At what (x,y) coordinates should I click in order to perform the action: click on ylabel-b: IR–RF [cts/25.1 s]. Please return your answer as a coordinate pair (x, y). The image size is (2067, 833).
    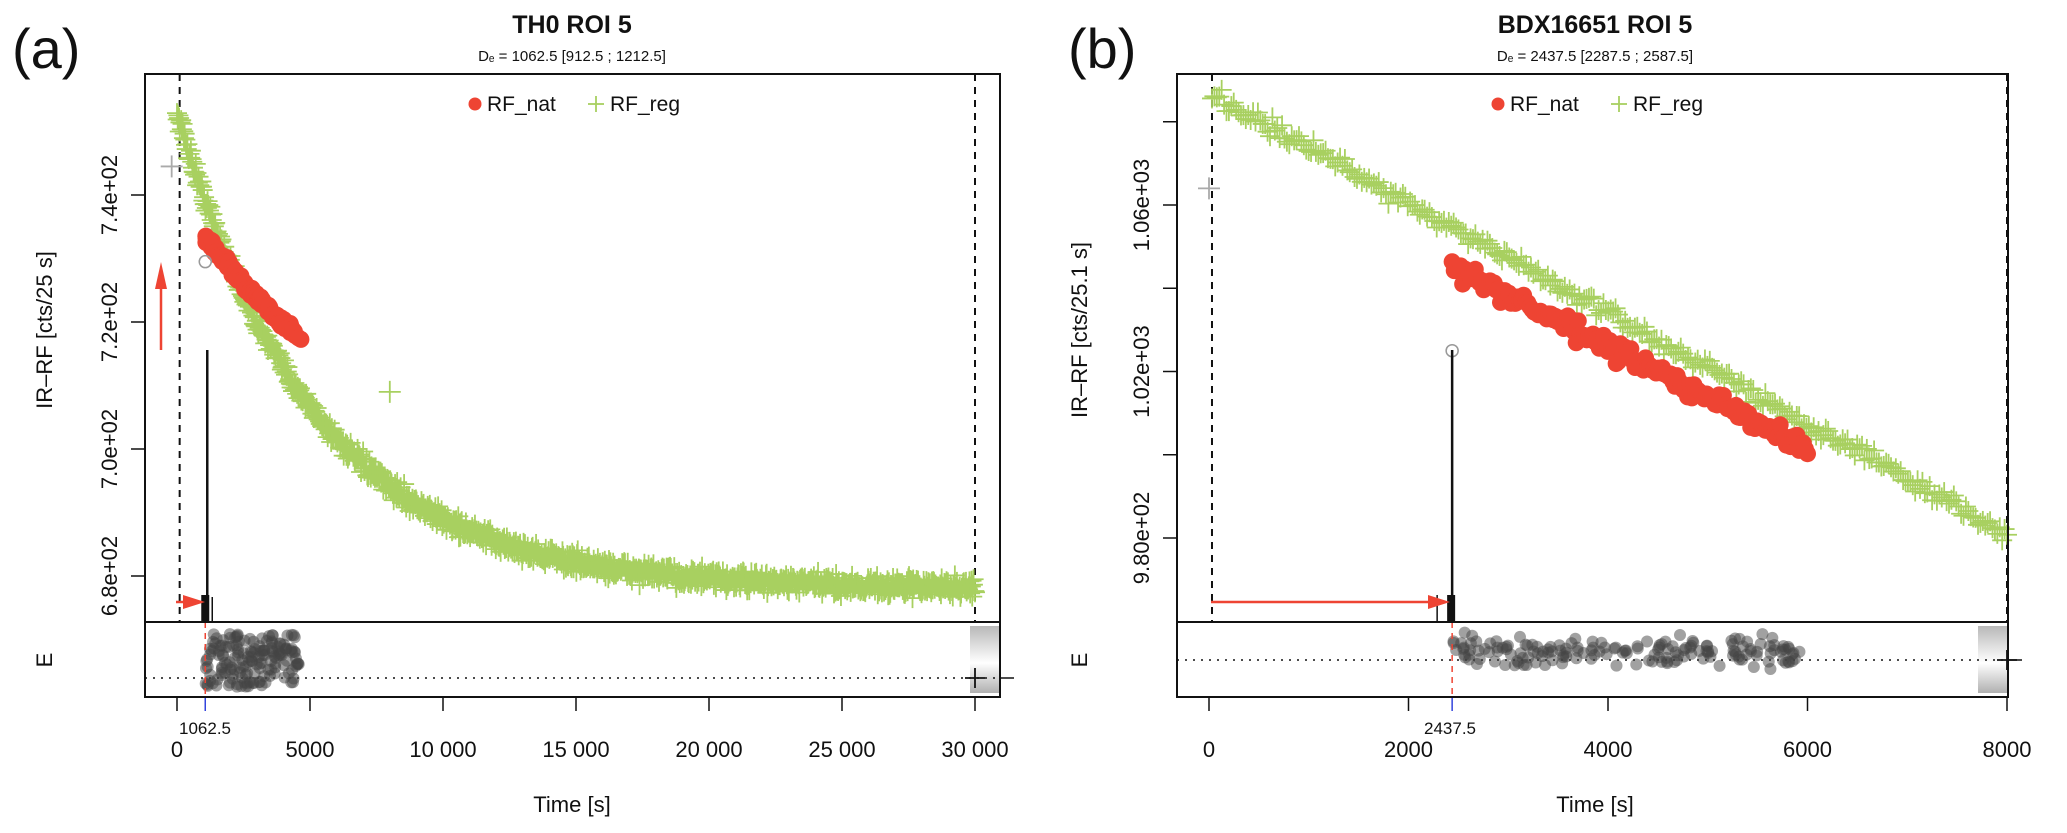
    Looking at the image, I should click on (1079, 330).